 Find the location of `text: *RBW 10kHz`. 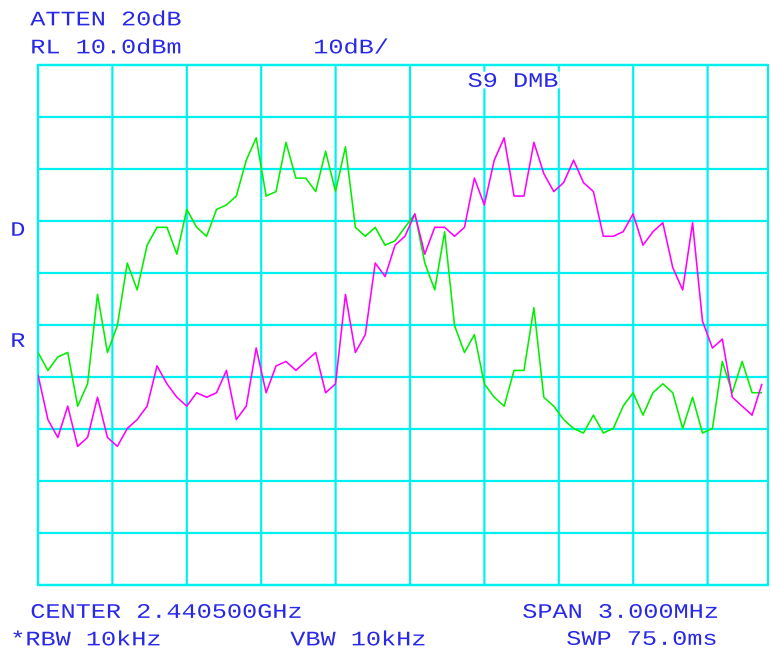

text: *RBW 10kHz is located at coordinates (86, 638).